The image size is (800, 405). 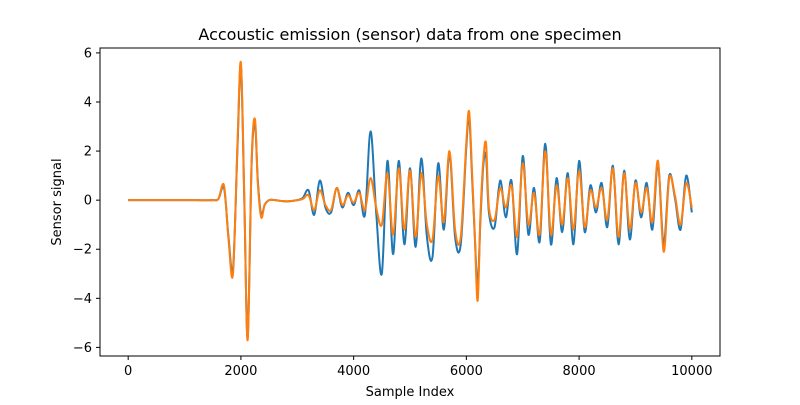 I want to click on y-tick-label: 2, so click(x=88, y=152).